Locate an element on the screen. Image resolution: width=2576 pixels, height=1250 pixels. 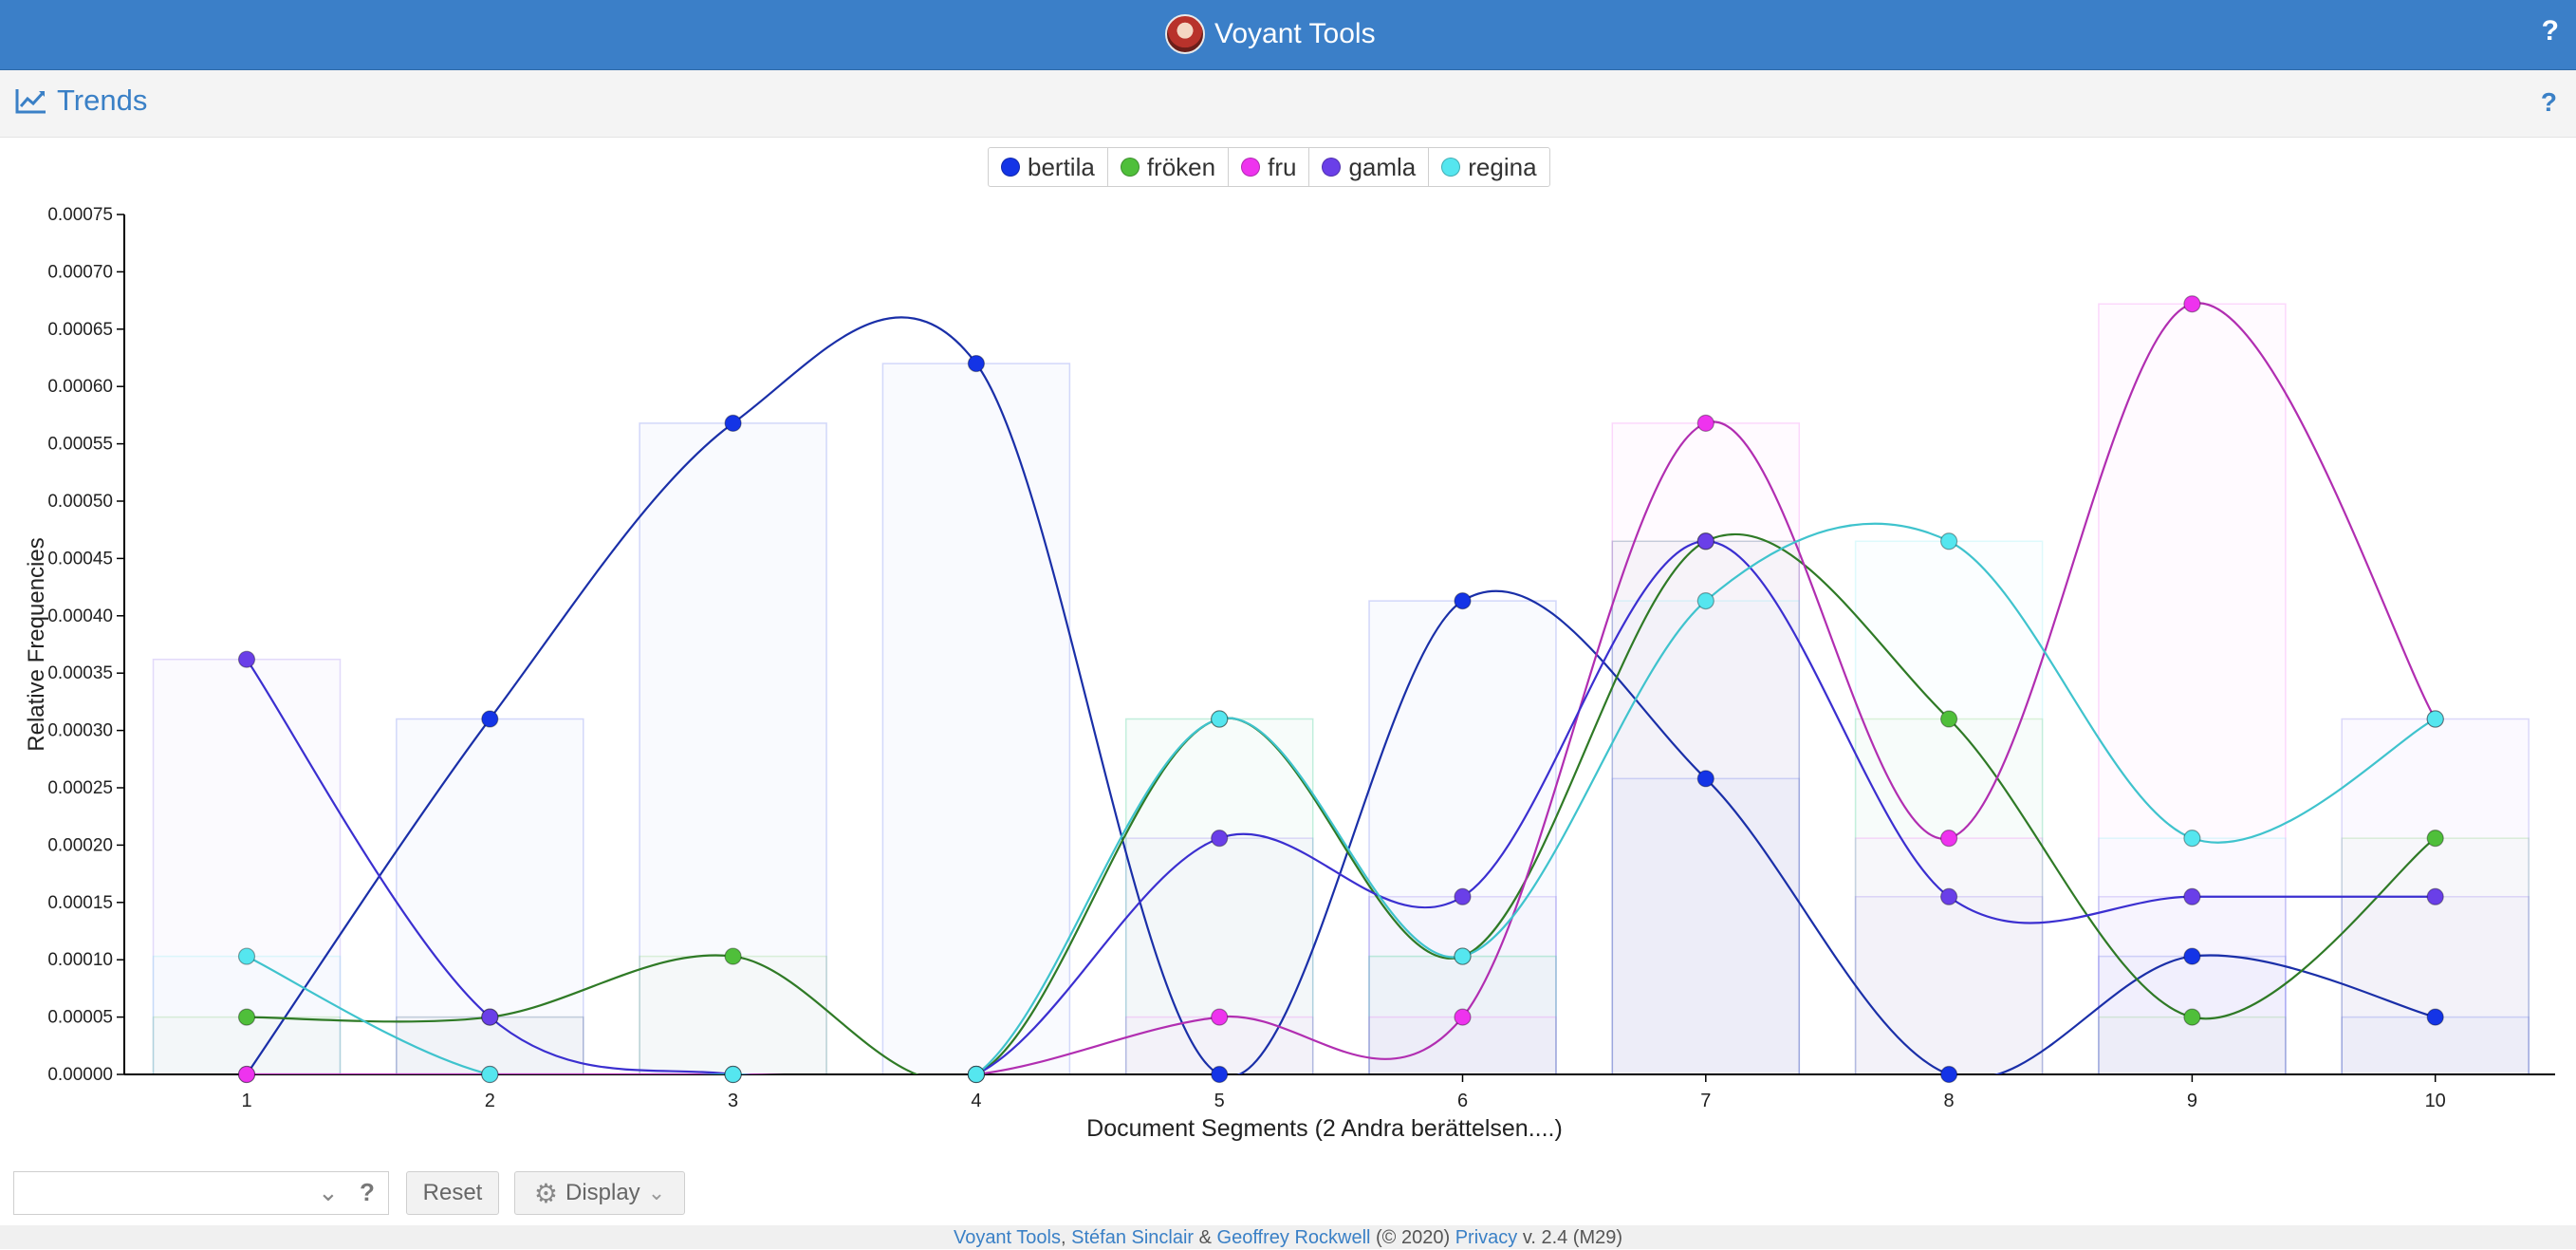
y-tick-label: 0.00050 is located at coordinates (80, 502).